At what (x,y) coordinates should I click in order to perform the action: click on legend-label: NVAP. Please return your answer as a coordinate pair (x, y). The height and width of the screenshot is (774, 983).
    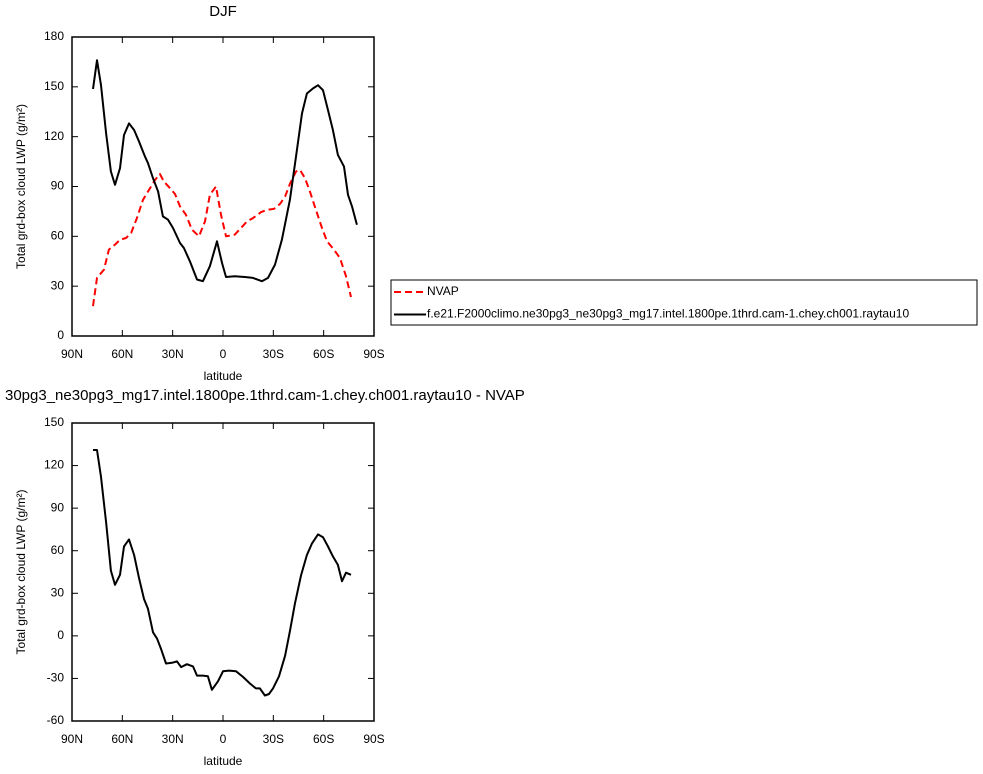
    Looking at the image, I should click on (443, 291).